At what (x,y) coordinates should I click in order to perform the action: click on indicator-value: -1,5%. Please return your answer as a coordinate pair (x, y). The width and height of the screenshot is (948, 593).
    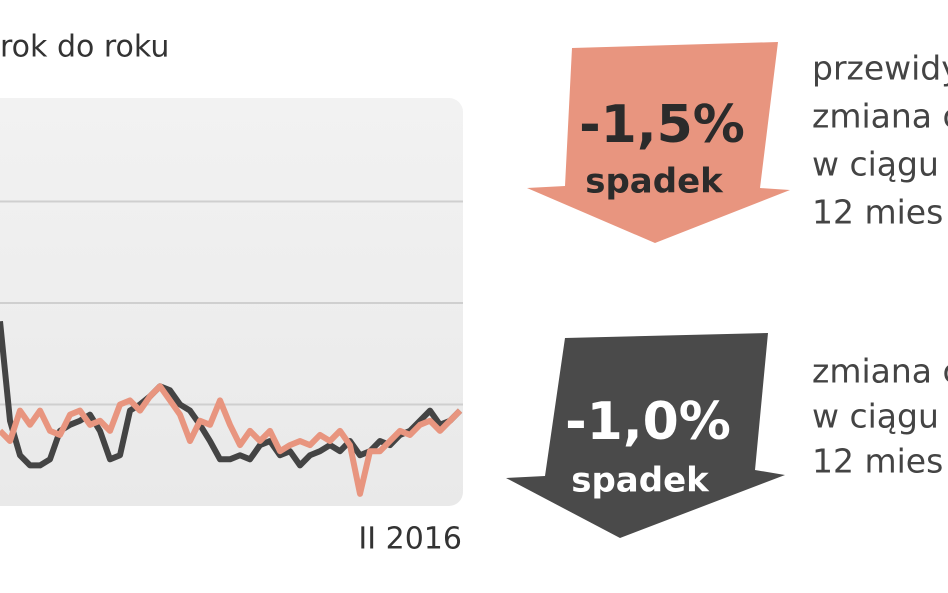
    Looking at the image, I should click on (662, 125).